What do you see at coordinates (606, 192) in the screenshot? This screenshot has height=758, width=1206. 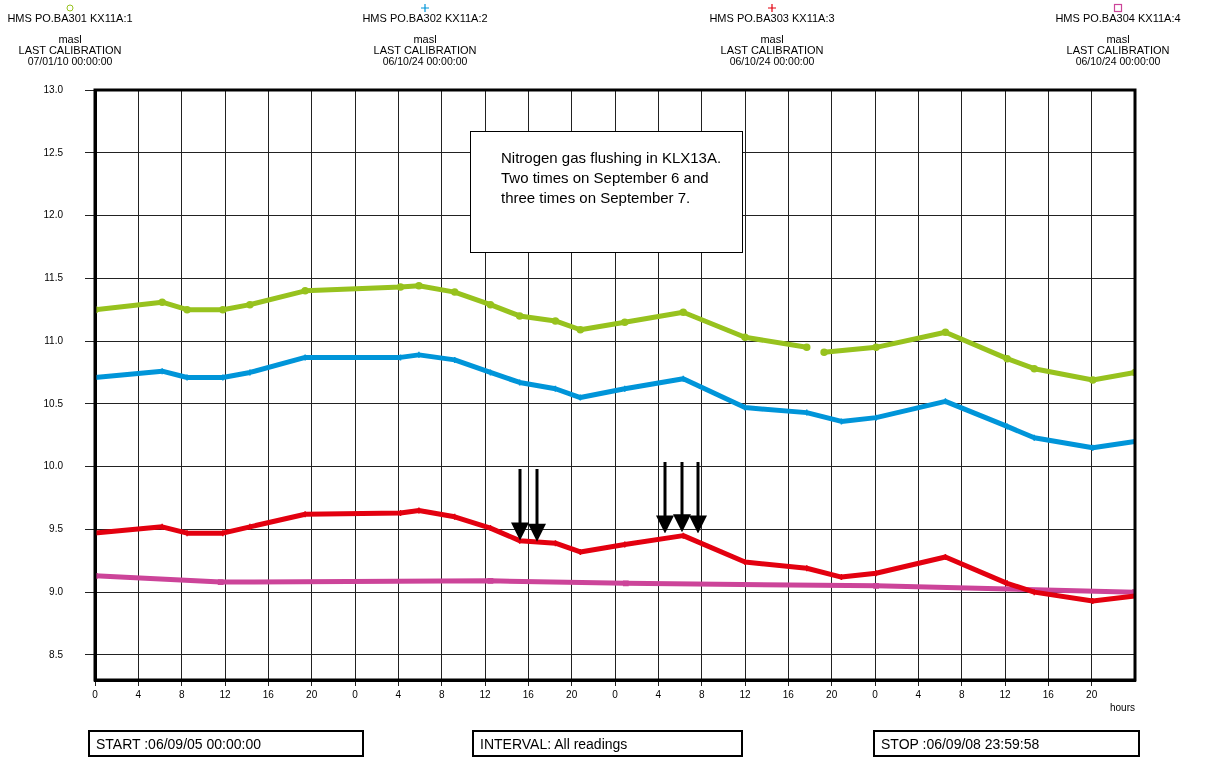 I see `text-box: Nitrogen gas flushing in KLX13A. Two times on September 6 and three times on September 7.` at bounding box center [606, 192].